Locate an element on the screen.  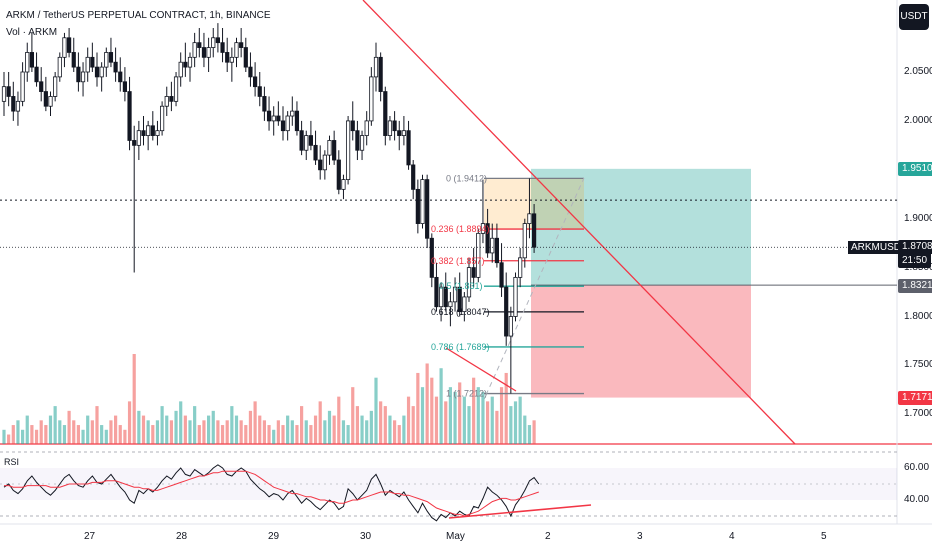
fib-level-label: 0.236 (1.8894) is located at coordinates (460, 229).